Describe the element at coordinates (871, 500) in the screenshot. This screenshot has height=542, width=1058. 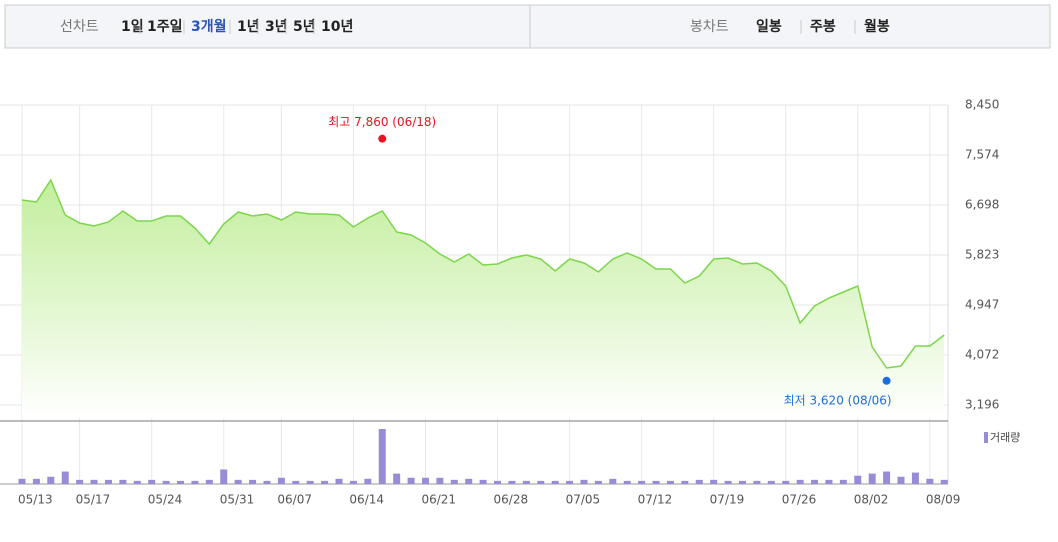
I see `x-tick-label: 08/02` at that location.